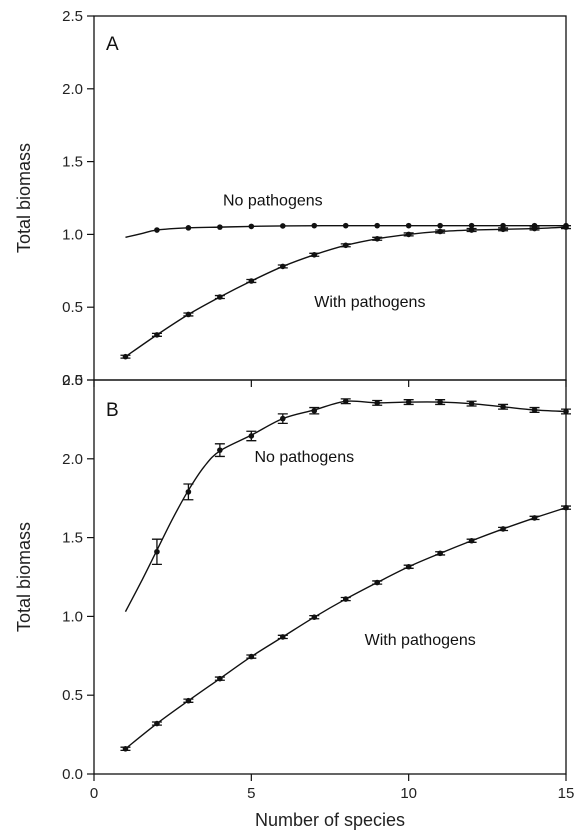 This screenshot has height=836, width=580. I want to click on panel-b-ytick-label-0: 0.0, so click(72, 774).